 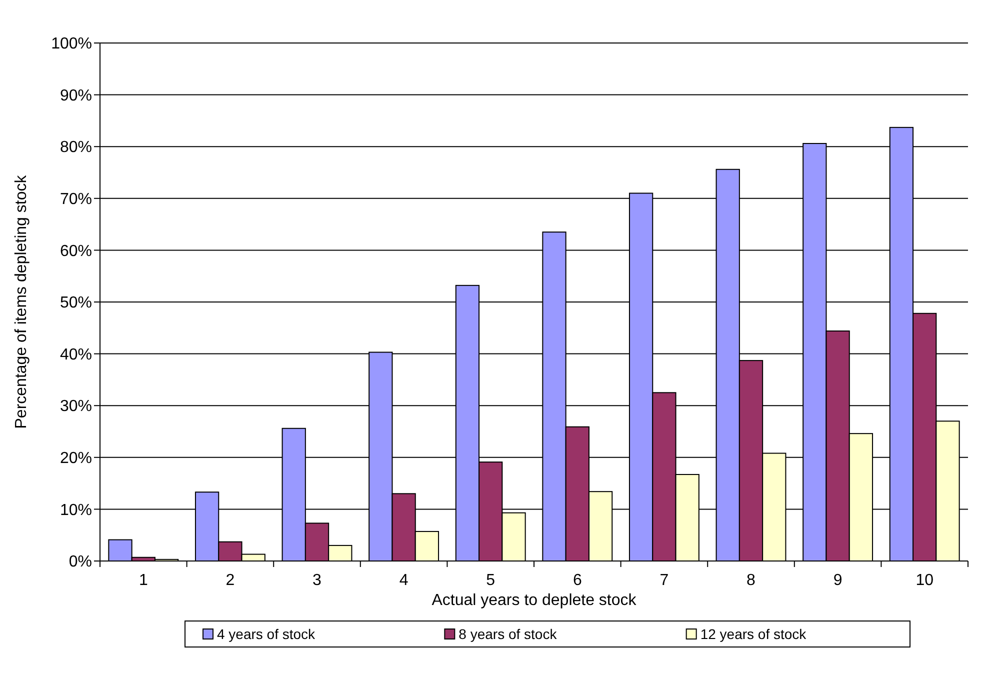 I want to click on x-tick-label: 5, so click(x=491, y=580).